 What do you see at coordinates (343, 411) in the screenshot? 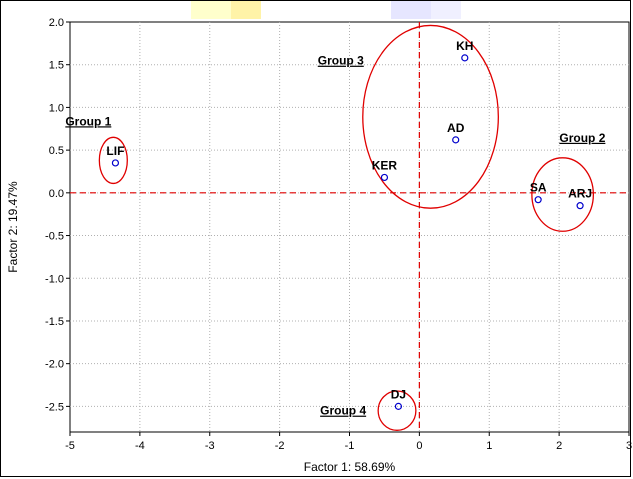
I see `group-label: Group 4` at bounding box center [343, 411].